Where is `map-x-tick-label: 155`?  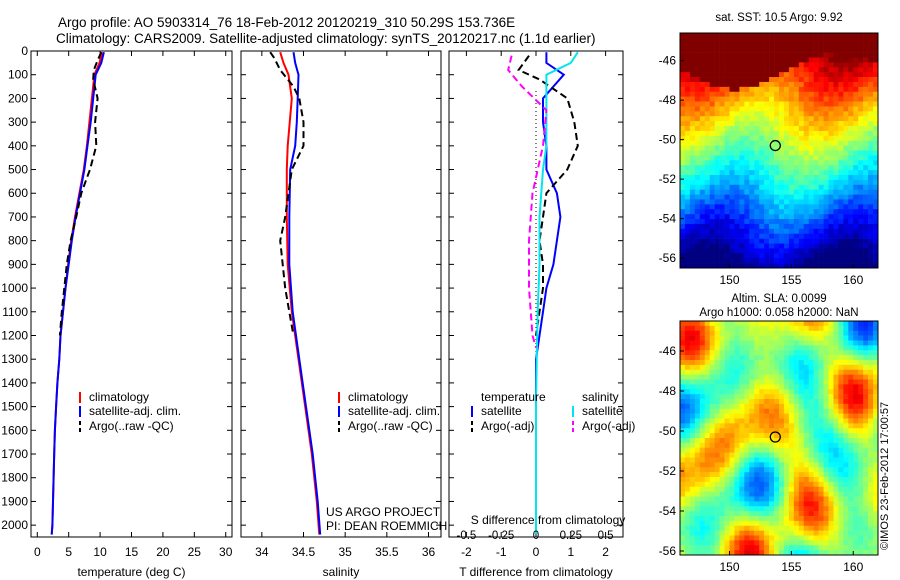
map-x-tick-label: 155 is located at coordinates (791, 567).